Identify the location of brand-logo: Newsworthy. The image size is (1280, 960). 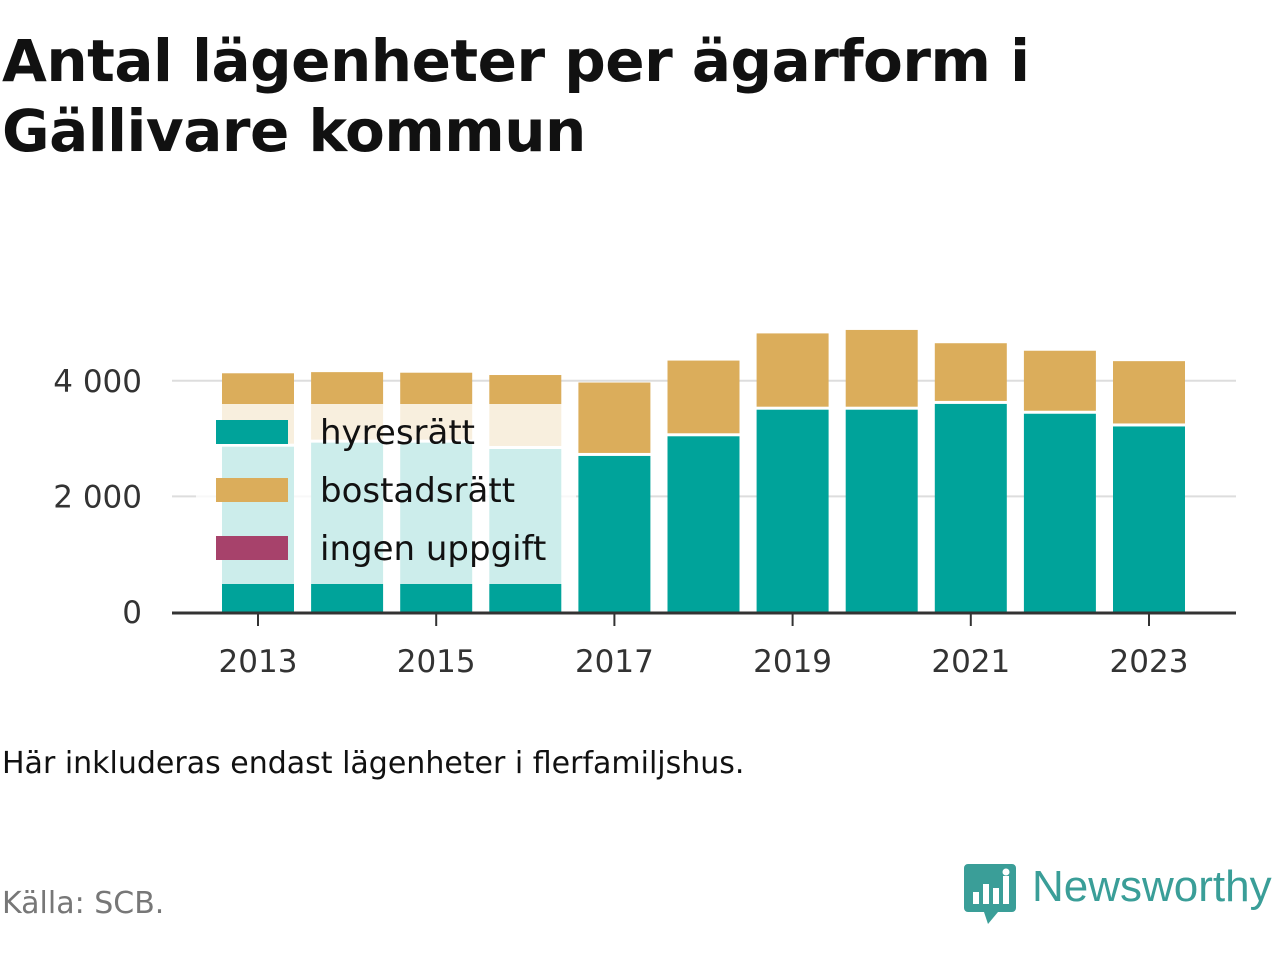
(1122, 895).